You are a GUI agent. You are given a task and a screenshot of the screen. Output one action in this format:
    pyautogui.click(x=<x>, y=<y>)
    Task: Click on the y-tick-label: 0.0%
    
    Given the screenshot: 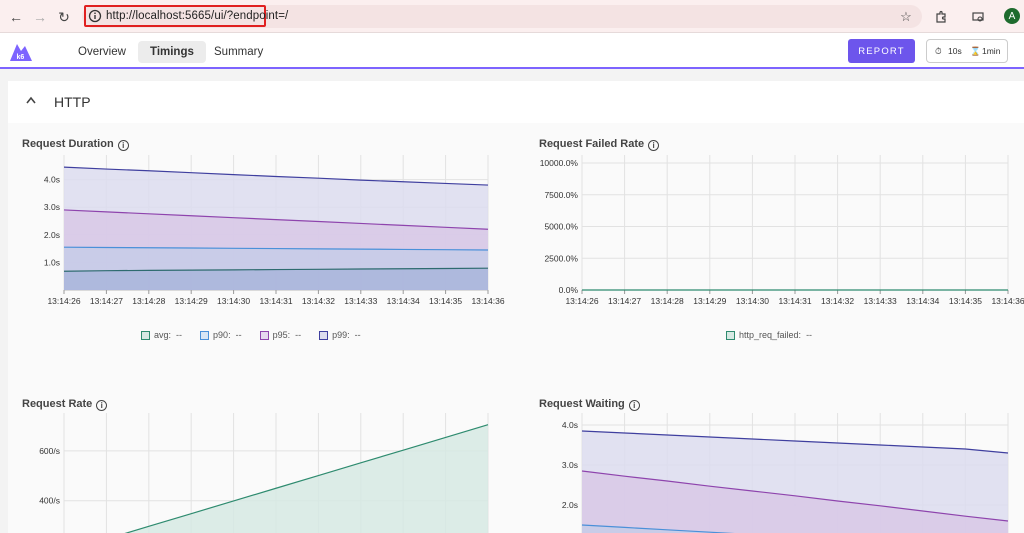 What is the action you would take?
    pyautogui.click(x=569, y=290)
    